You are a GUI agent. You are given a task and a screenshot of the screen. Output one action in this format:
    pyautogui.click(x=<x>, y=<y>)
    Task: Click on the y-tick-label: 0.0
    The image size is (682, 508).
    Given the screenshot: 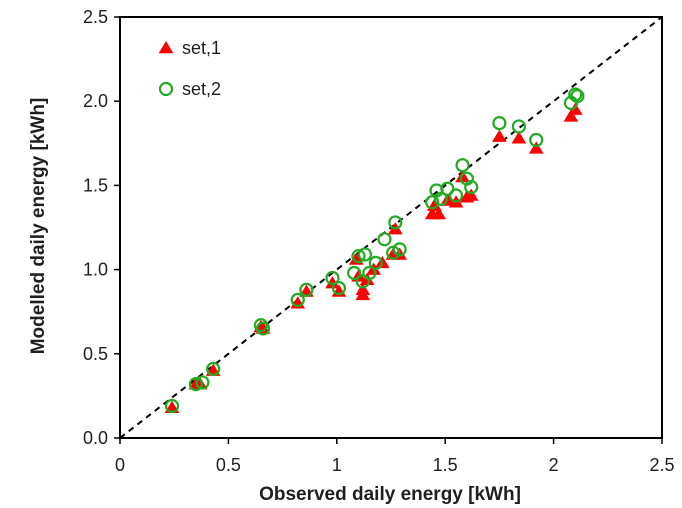 What is the action you would take?
    pyautogui.click(x=95, y=438)
    